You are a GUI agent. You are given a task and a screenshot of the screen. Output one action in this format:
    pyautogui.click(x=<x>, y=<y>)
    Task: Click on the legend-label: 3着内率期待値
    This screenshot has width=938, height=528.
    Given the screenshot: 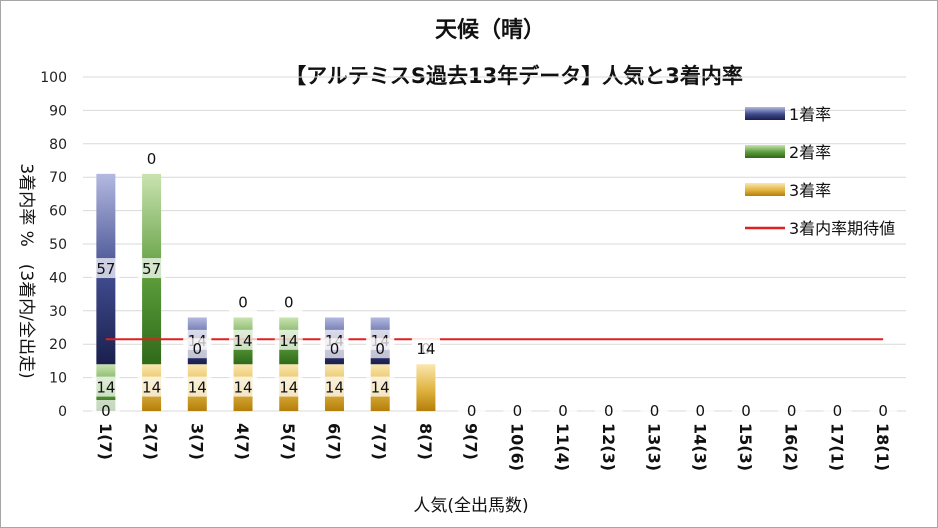 What is the action you would take?
    pyautogui.click(x=842, y=228)
    